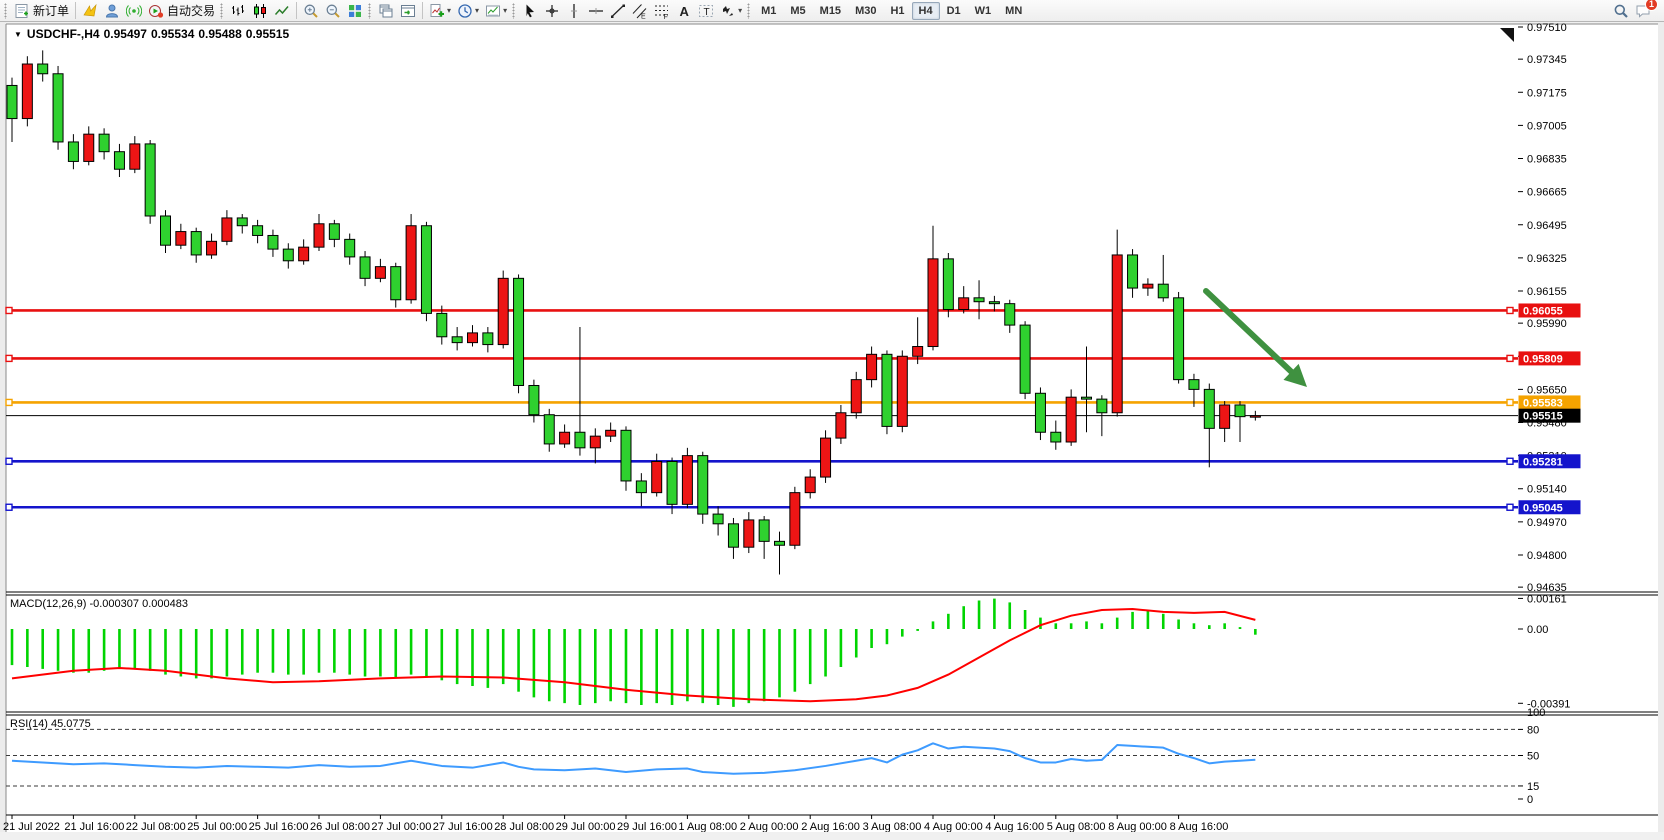 The height and width of the screenshot is (840, 1664). I want to click on text-button: A, so click(684, 11).